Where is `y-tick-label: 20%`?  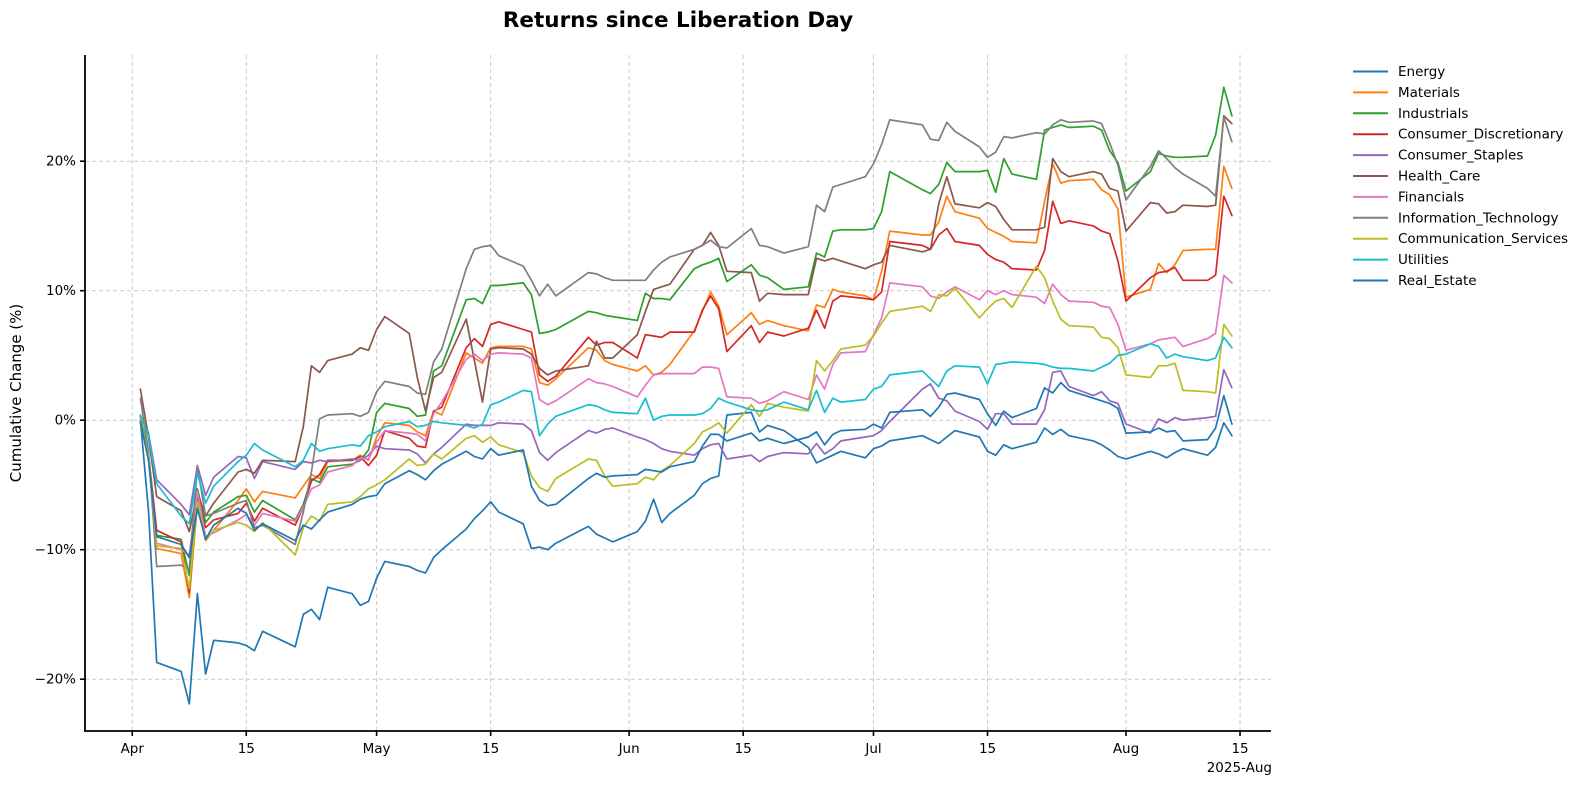 y-tick-label: 20% is located at coordinates (61, 162).